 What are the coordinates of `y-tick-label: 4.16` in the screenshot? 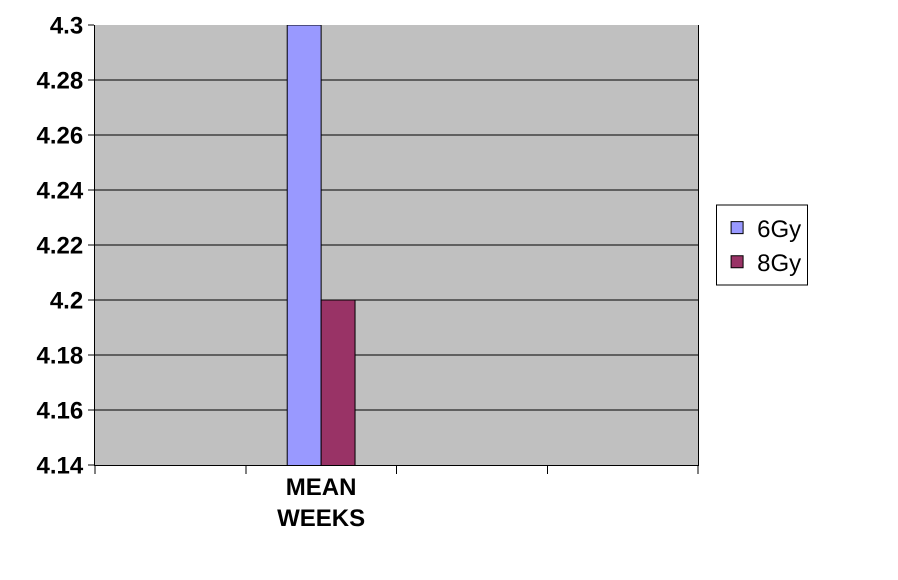 It's located at (60, 410).